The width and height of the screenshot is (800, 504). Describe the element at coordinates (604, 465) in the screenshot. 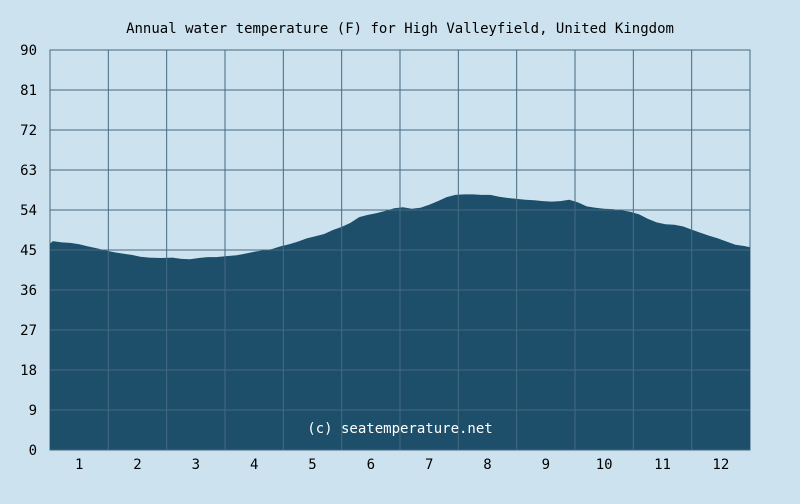

I see `x-tick-label: 10` at that location.